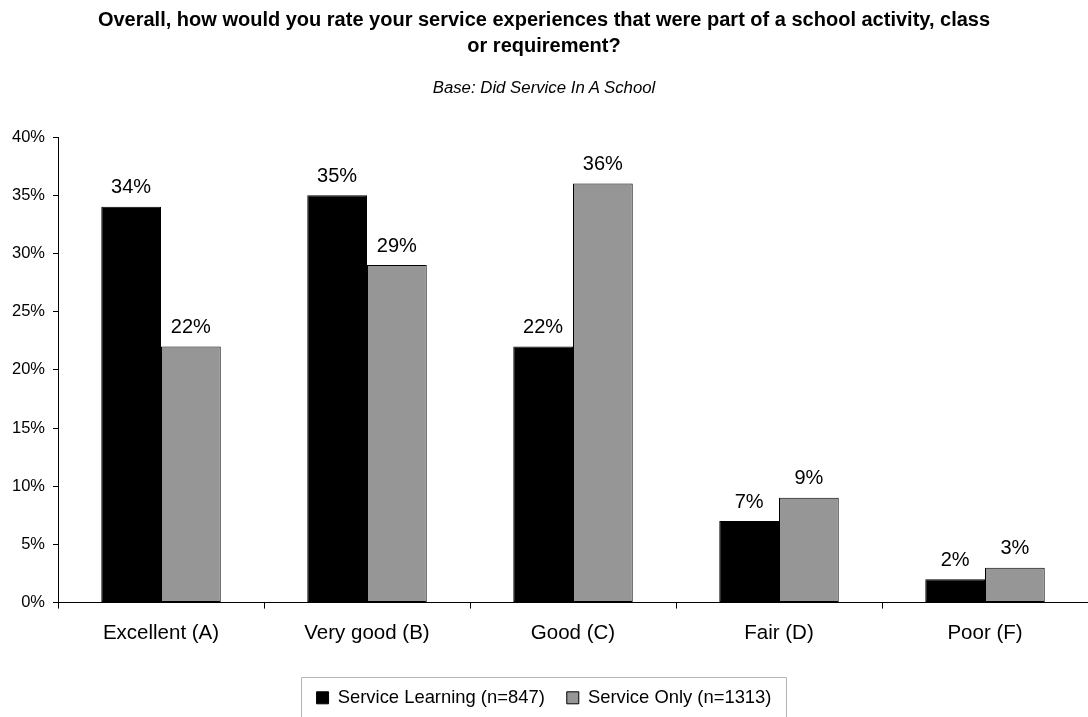 The image size is (1088, 717). I want to click on y-tick-label: 5%, so click(33, 542).